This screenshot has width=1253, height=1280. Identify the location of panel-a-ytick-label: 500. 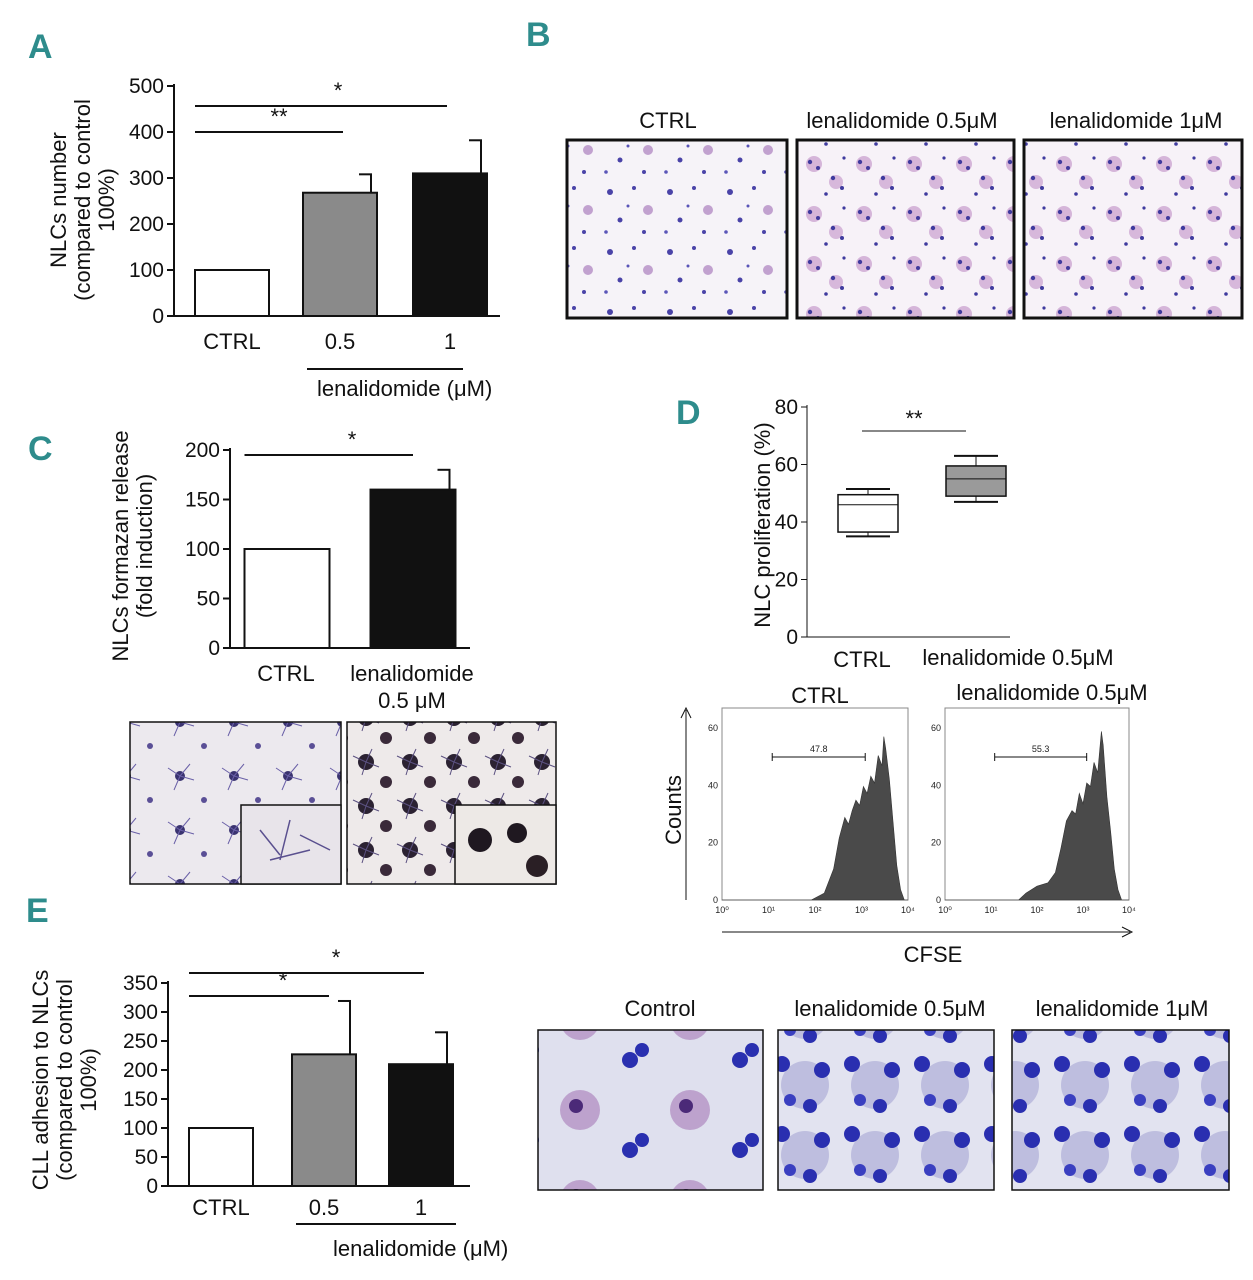
(146, 86).